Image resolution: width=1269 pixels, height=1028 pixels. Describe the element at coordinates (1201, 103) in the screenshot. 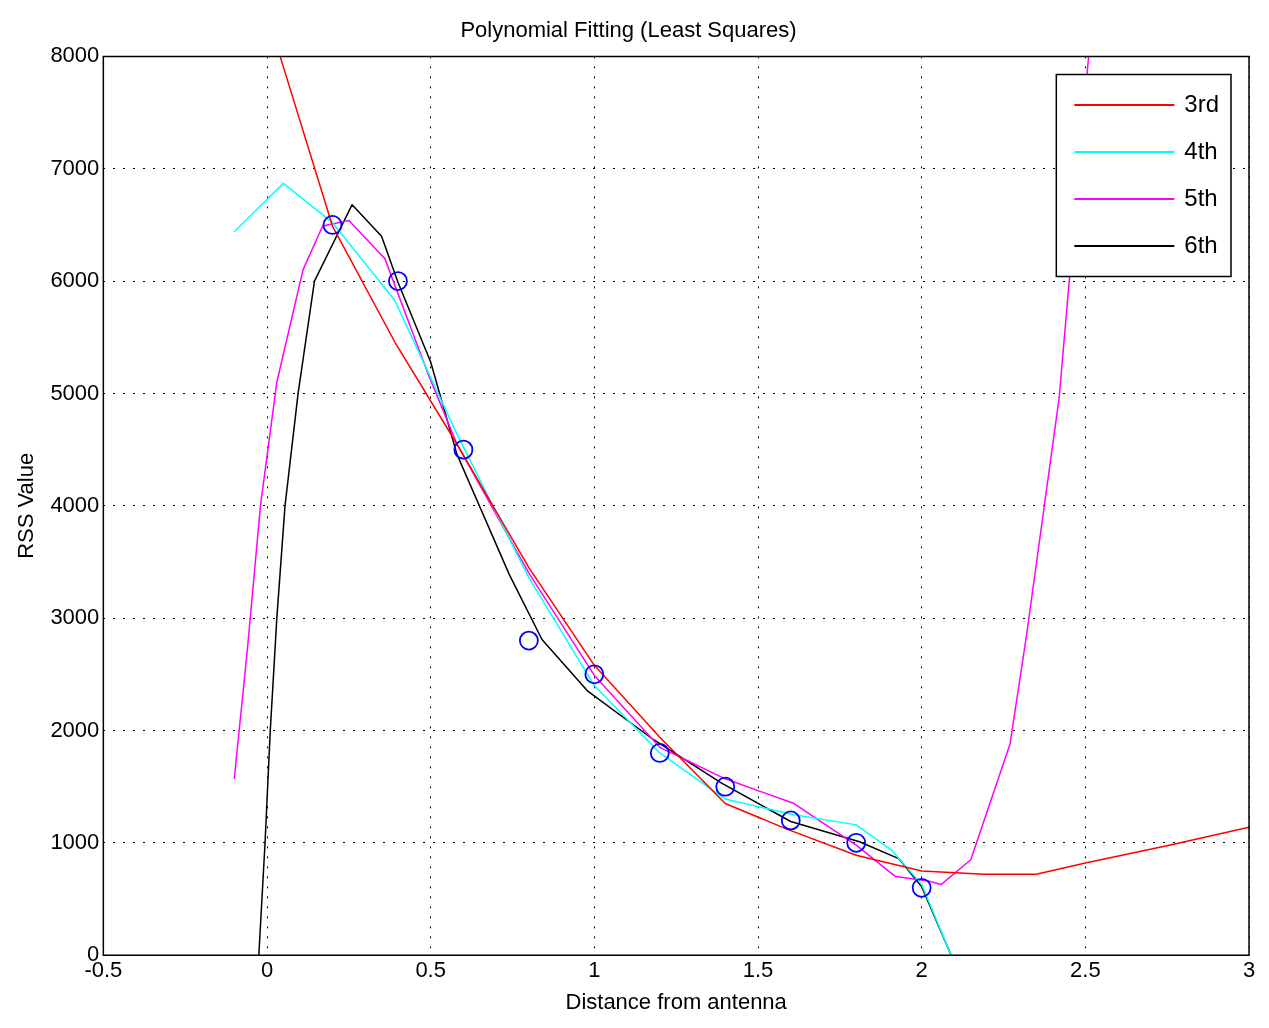

I see `legend-label: 3rd` at that location.